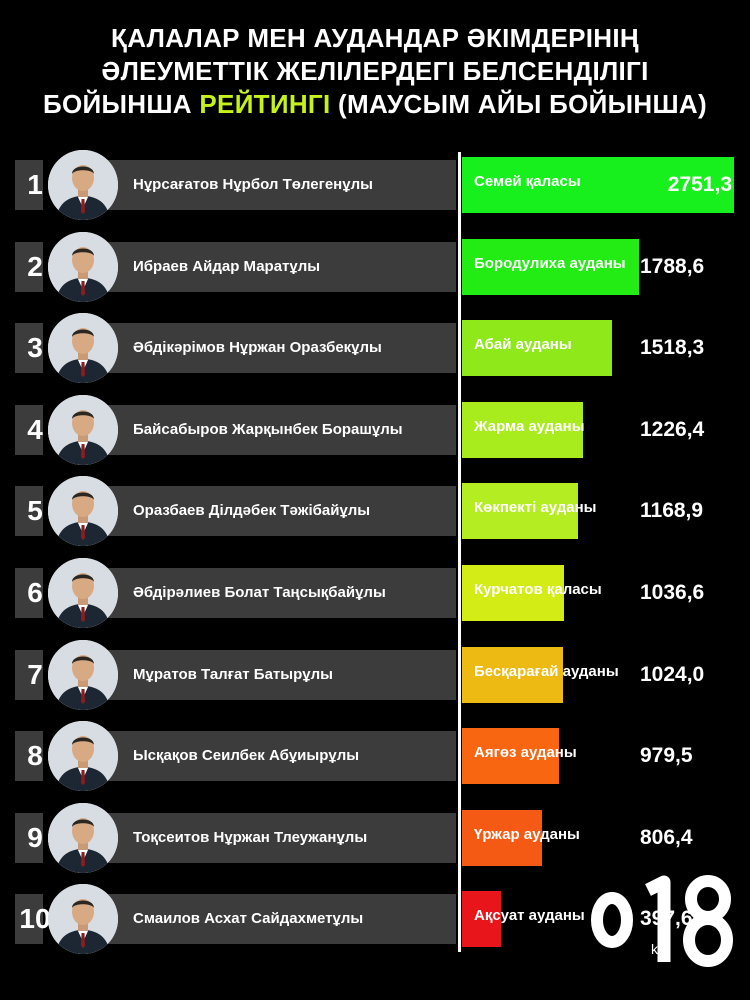  What do you see at coordinates (35, 755) in the screenshot?
I see `rank-number: 8` at bounding box center [35, 755].